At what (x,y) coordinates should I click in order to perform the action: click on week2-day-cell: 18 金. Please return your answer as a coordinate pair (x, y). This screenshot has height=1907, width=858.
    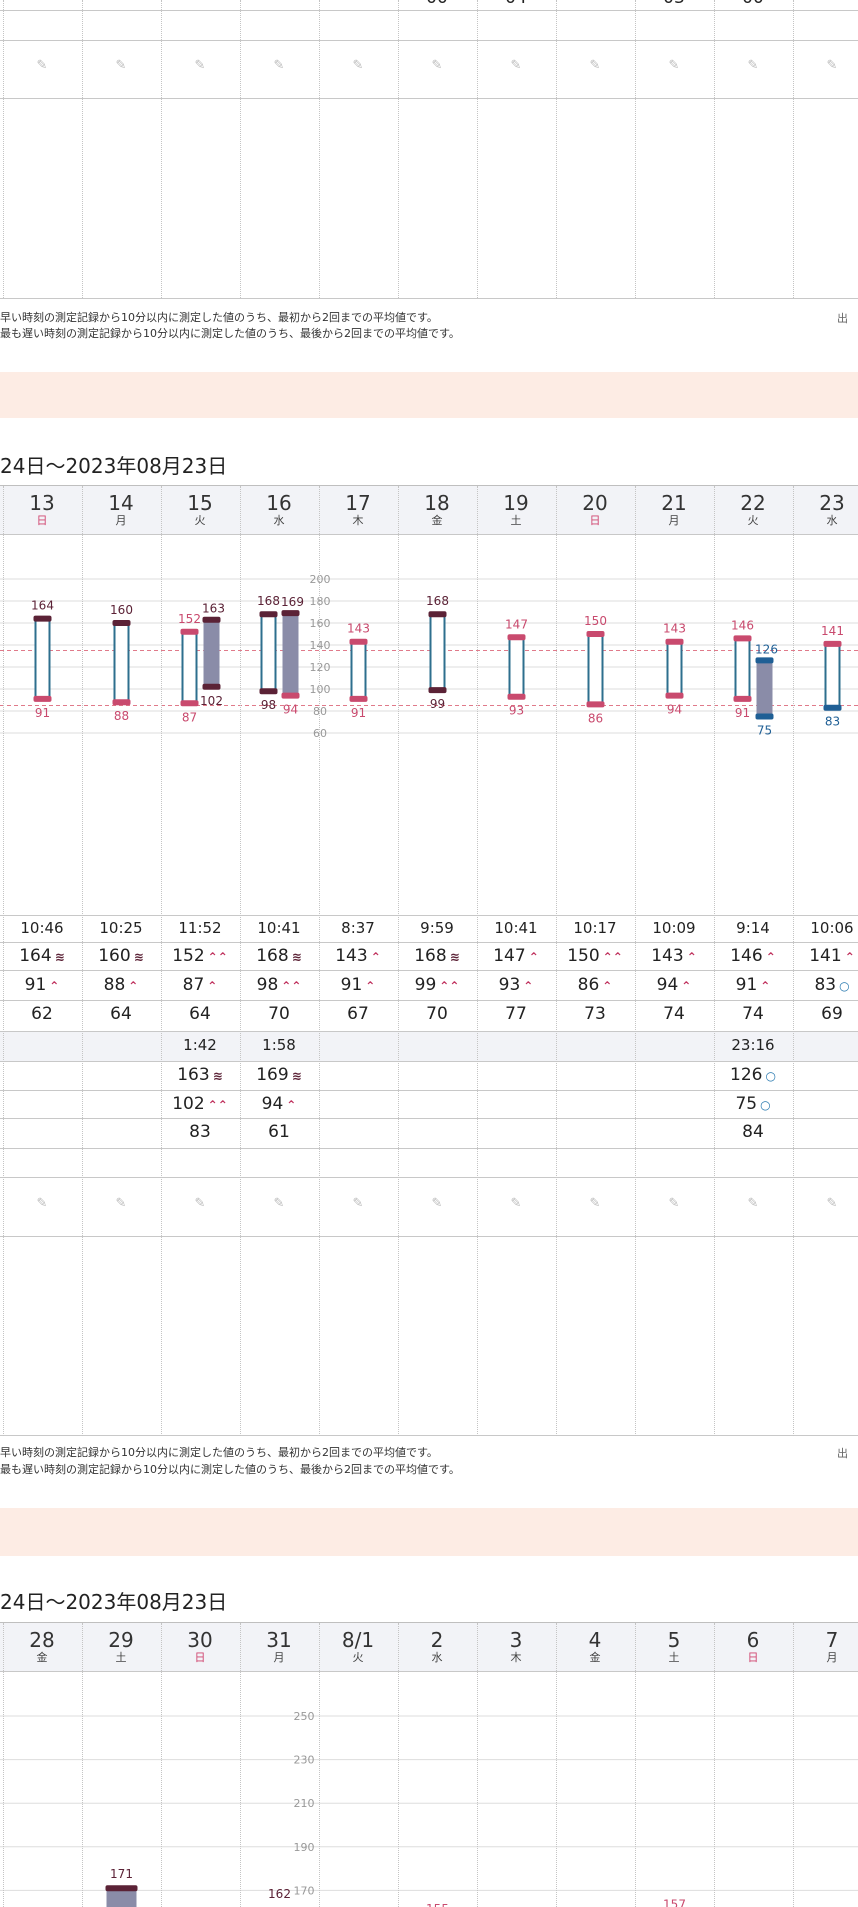
    Looking at the image, I should click on (437, 510).